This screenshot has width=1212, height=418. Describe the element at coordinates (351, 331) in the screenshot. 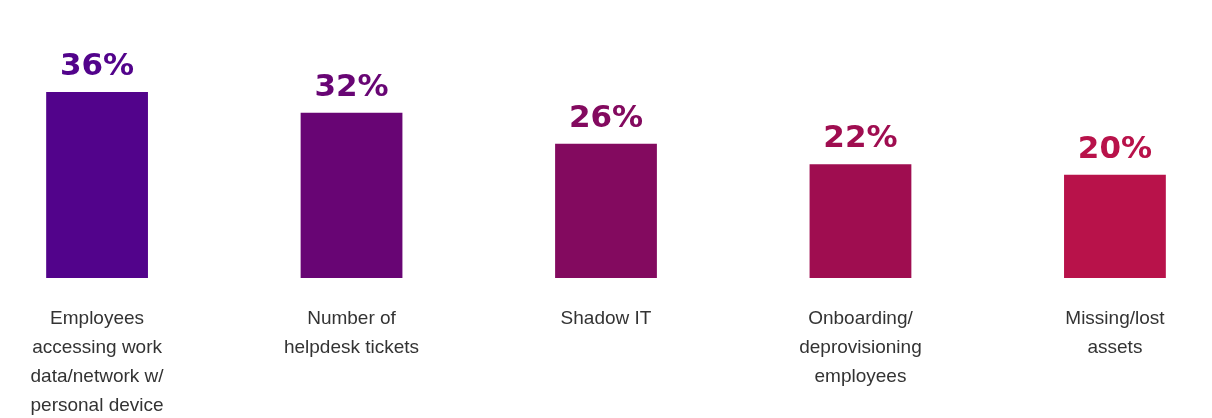

I see `x-tick-label: Number of helpdesk tickets` at that location.